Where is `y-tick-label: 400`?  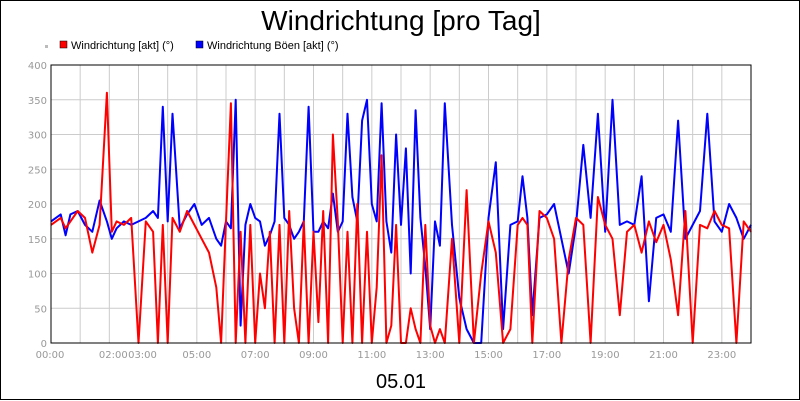
y-tick-label: 400 is located at coordinates (37, 66).